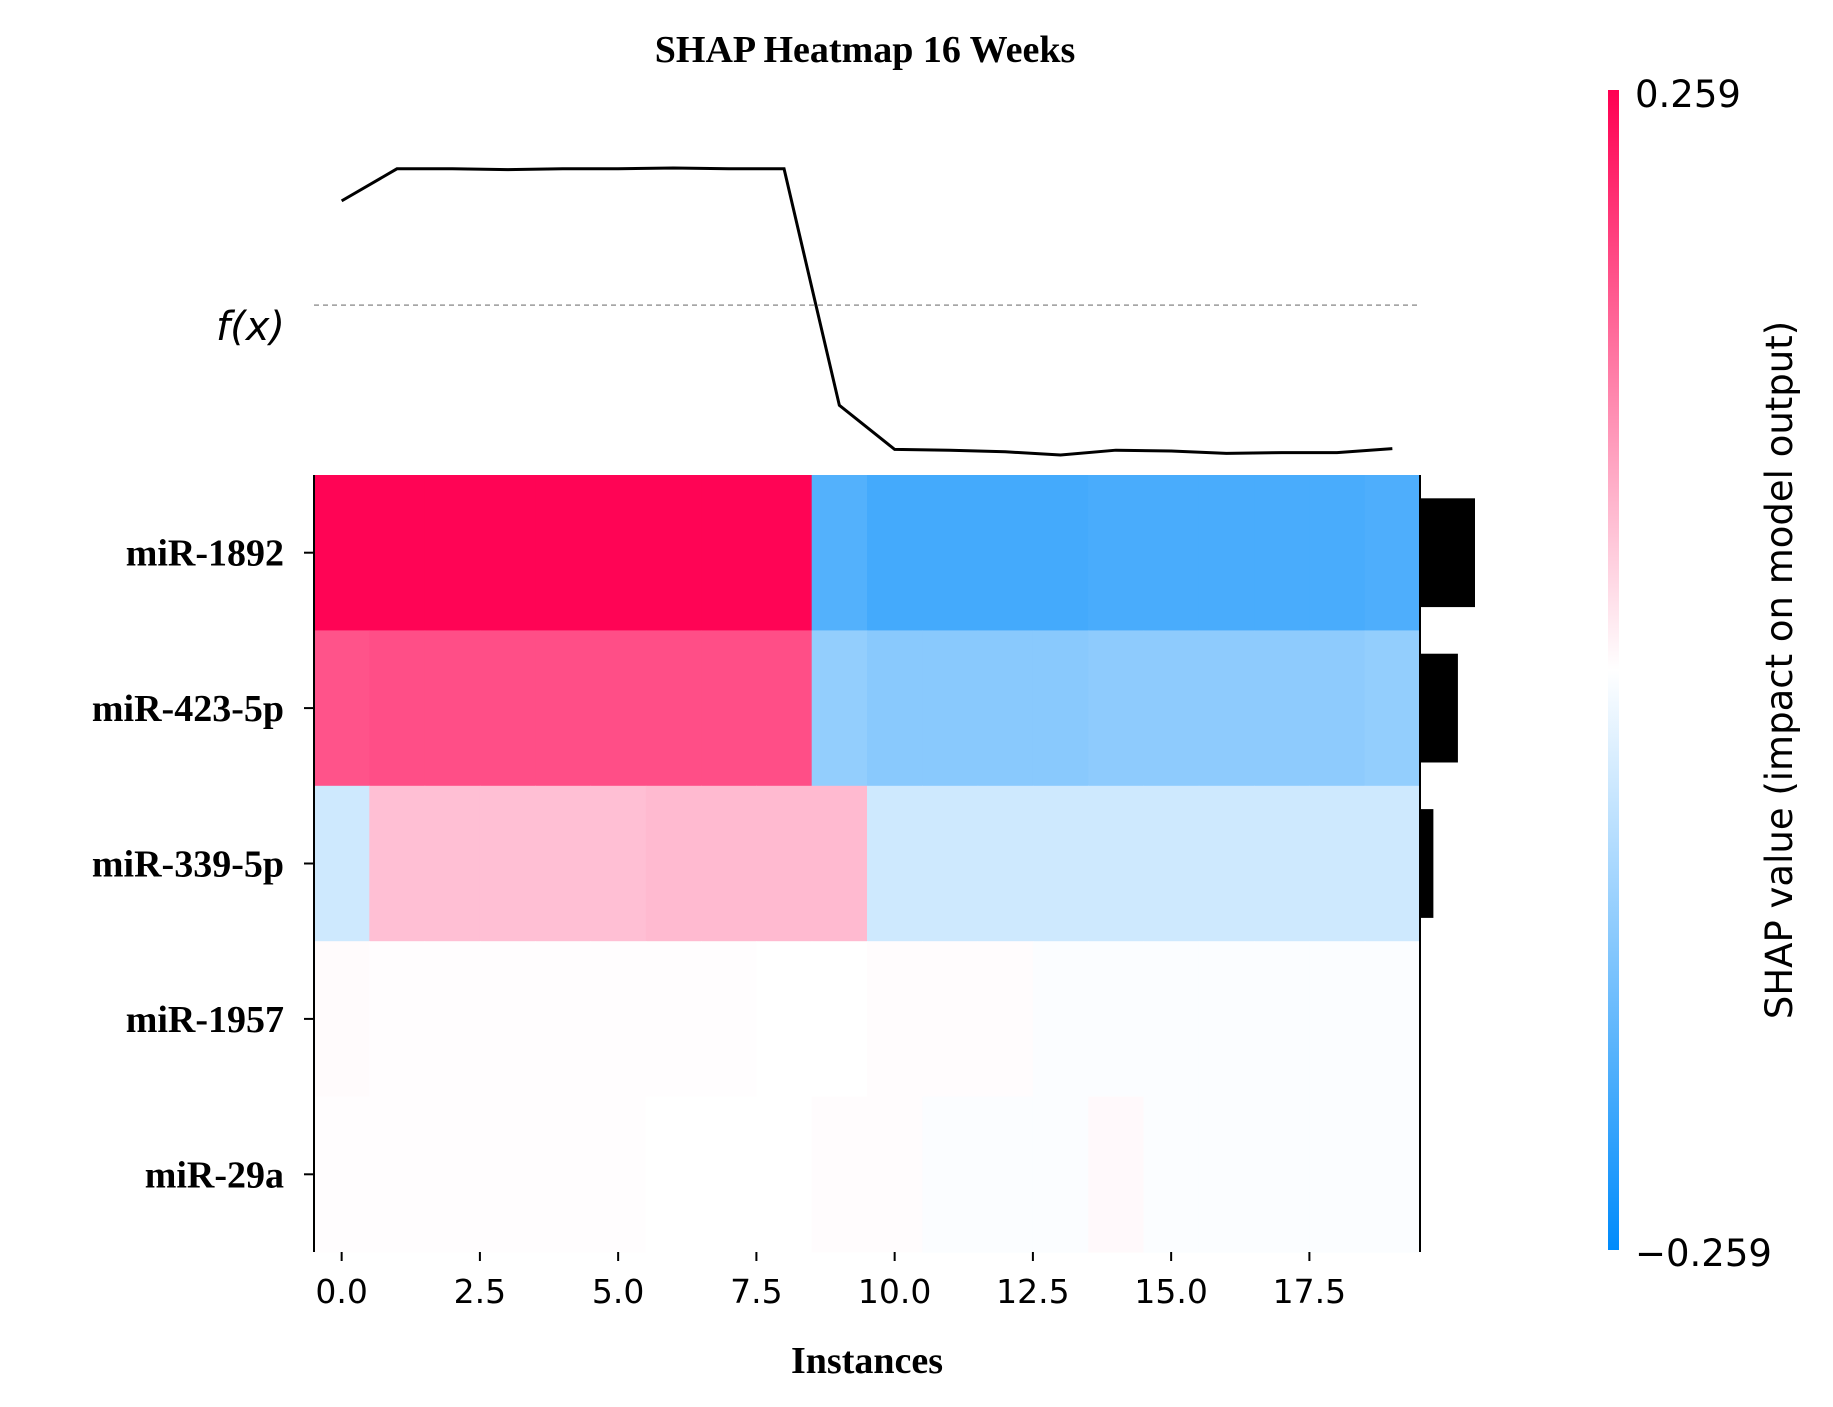  I want to click on x-tick-label: 2.5, so click(480, 1291).